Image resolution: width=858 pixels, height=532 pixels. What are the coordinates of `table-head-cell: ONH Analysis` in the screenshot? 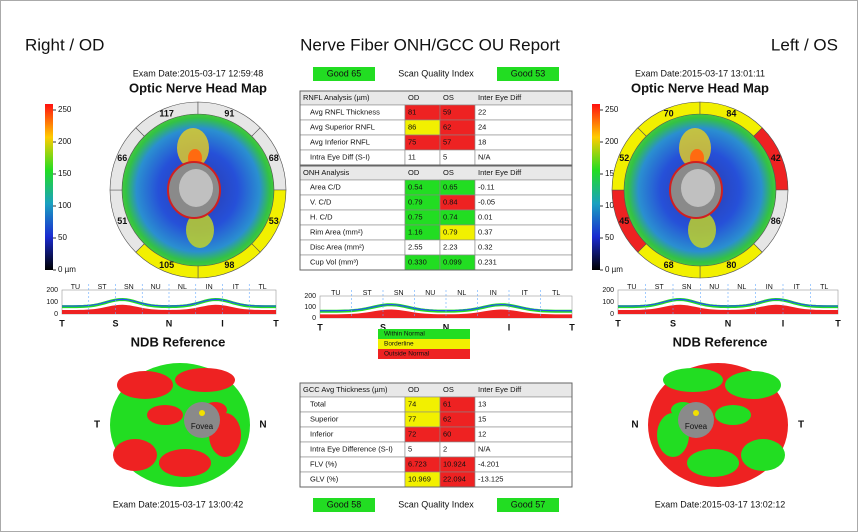 It's located at (326, 172).